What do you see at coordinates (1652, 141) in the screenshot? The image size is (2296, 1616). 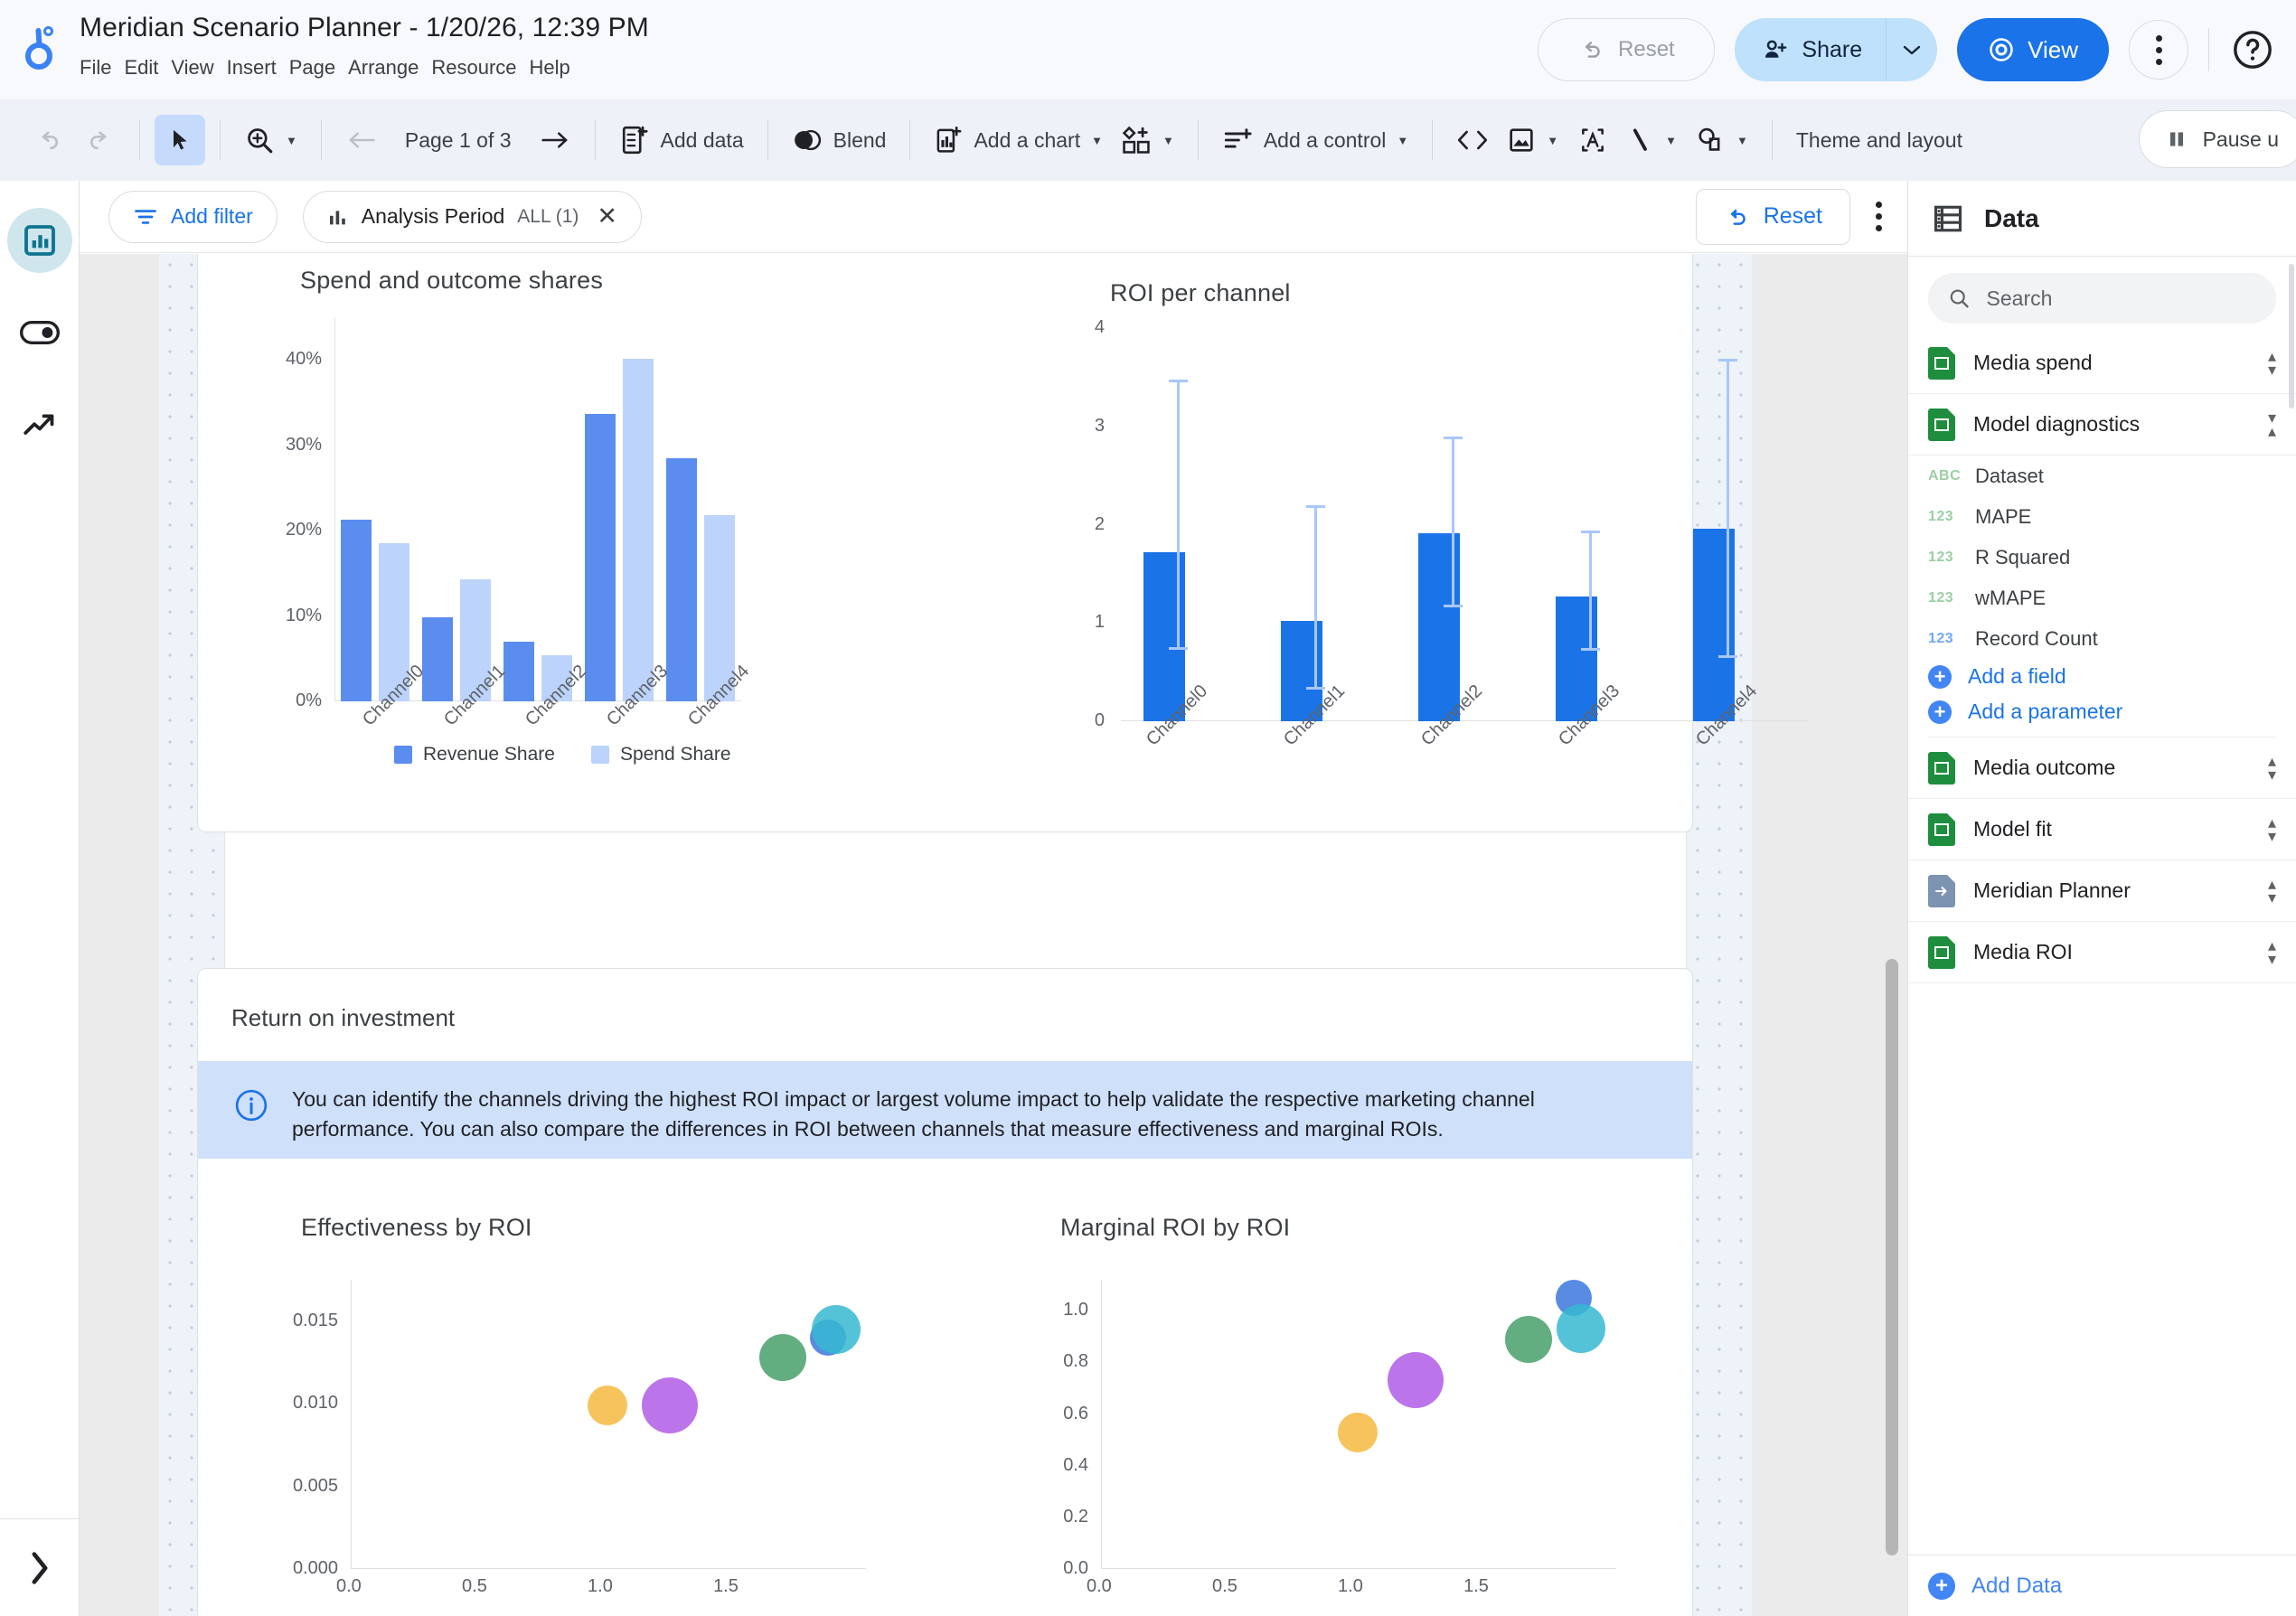 I see `insert-line-button: ▼` at bounding box center [1652, 141].